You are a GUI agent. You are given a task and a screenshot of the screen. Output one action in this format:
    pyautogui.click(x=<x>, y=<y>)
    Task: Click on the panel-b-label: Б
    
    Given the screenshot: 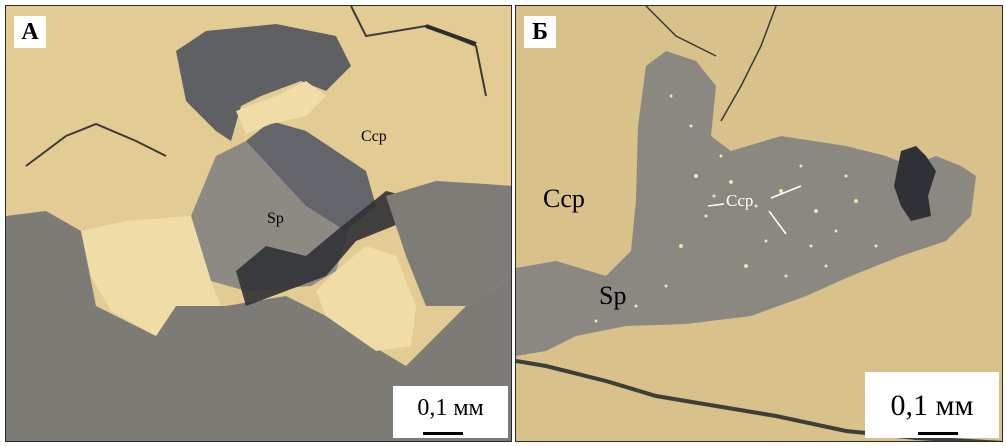 What is the action you would take?
    pyautogui.click(x=540, y=32)
    